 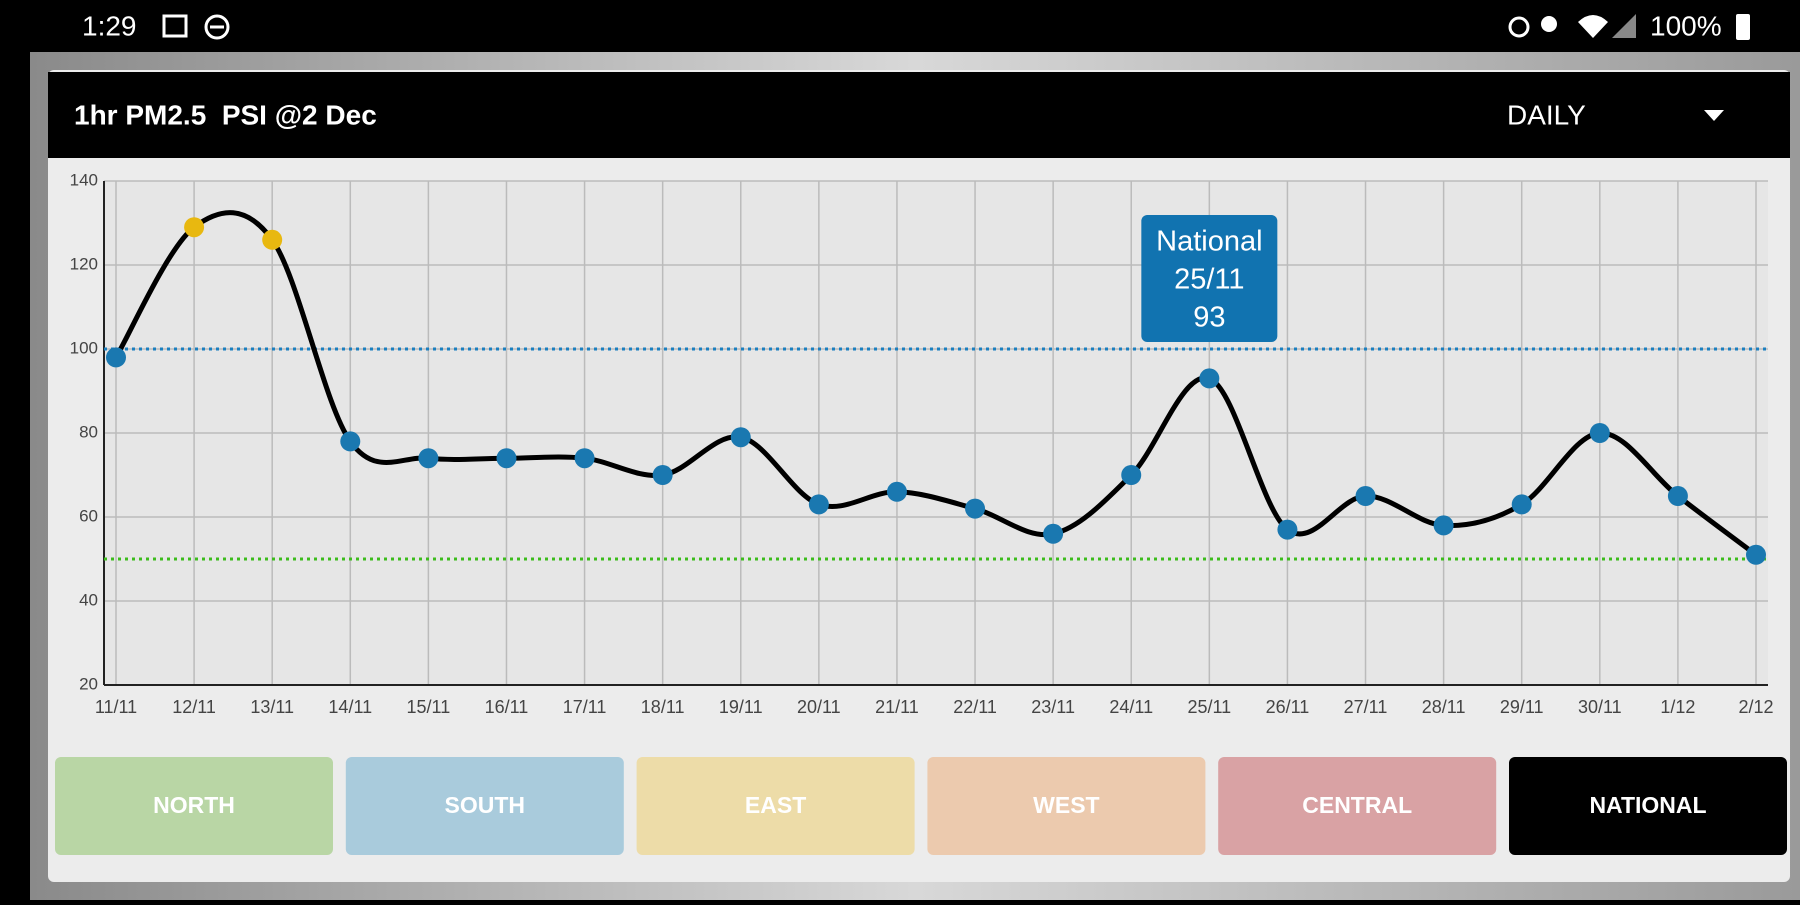 I want to click on y-tick-label: 60, so click(x=88, y=515).